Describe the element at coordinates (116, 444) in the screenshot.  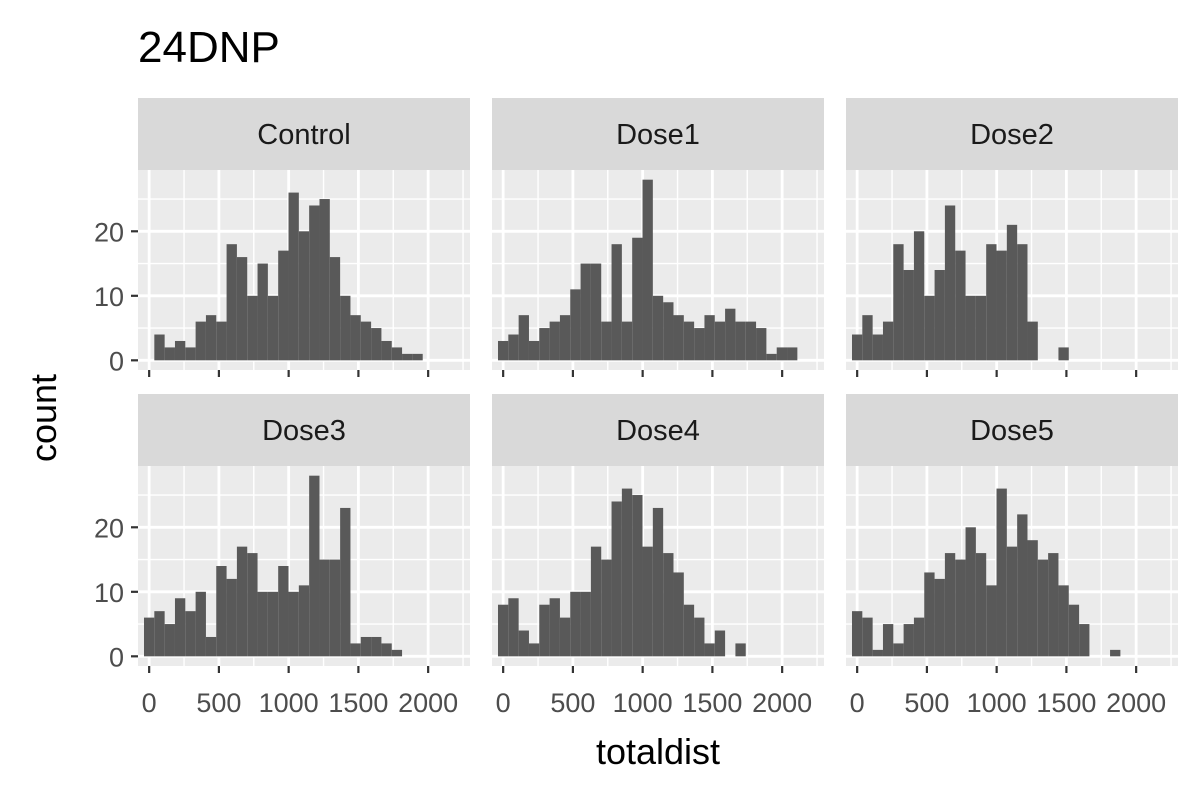
I see `y-axes: 0 10 20 0 10 20` at that location.